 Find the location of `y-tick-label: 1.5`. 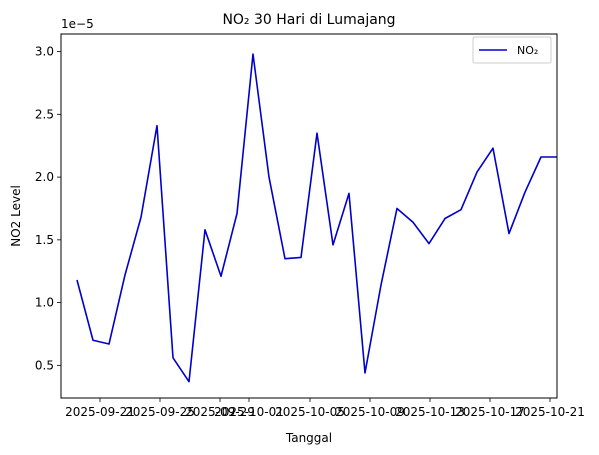

y-tick-label: 1.5 is located at coordinates (44, 240).